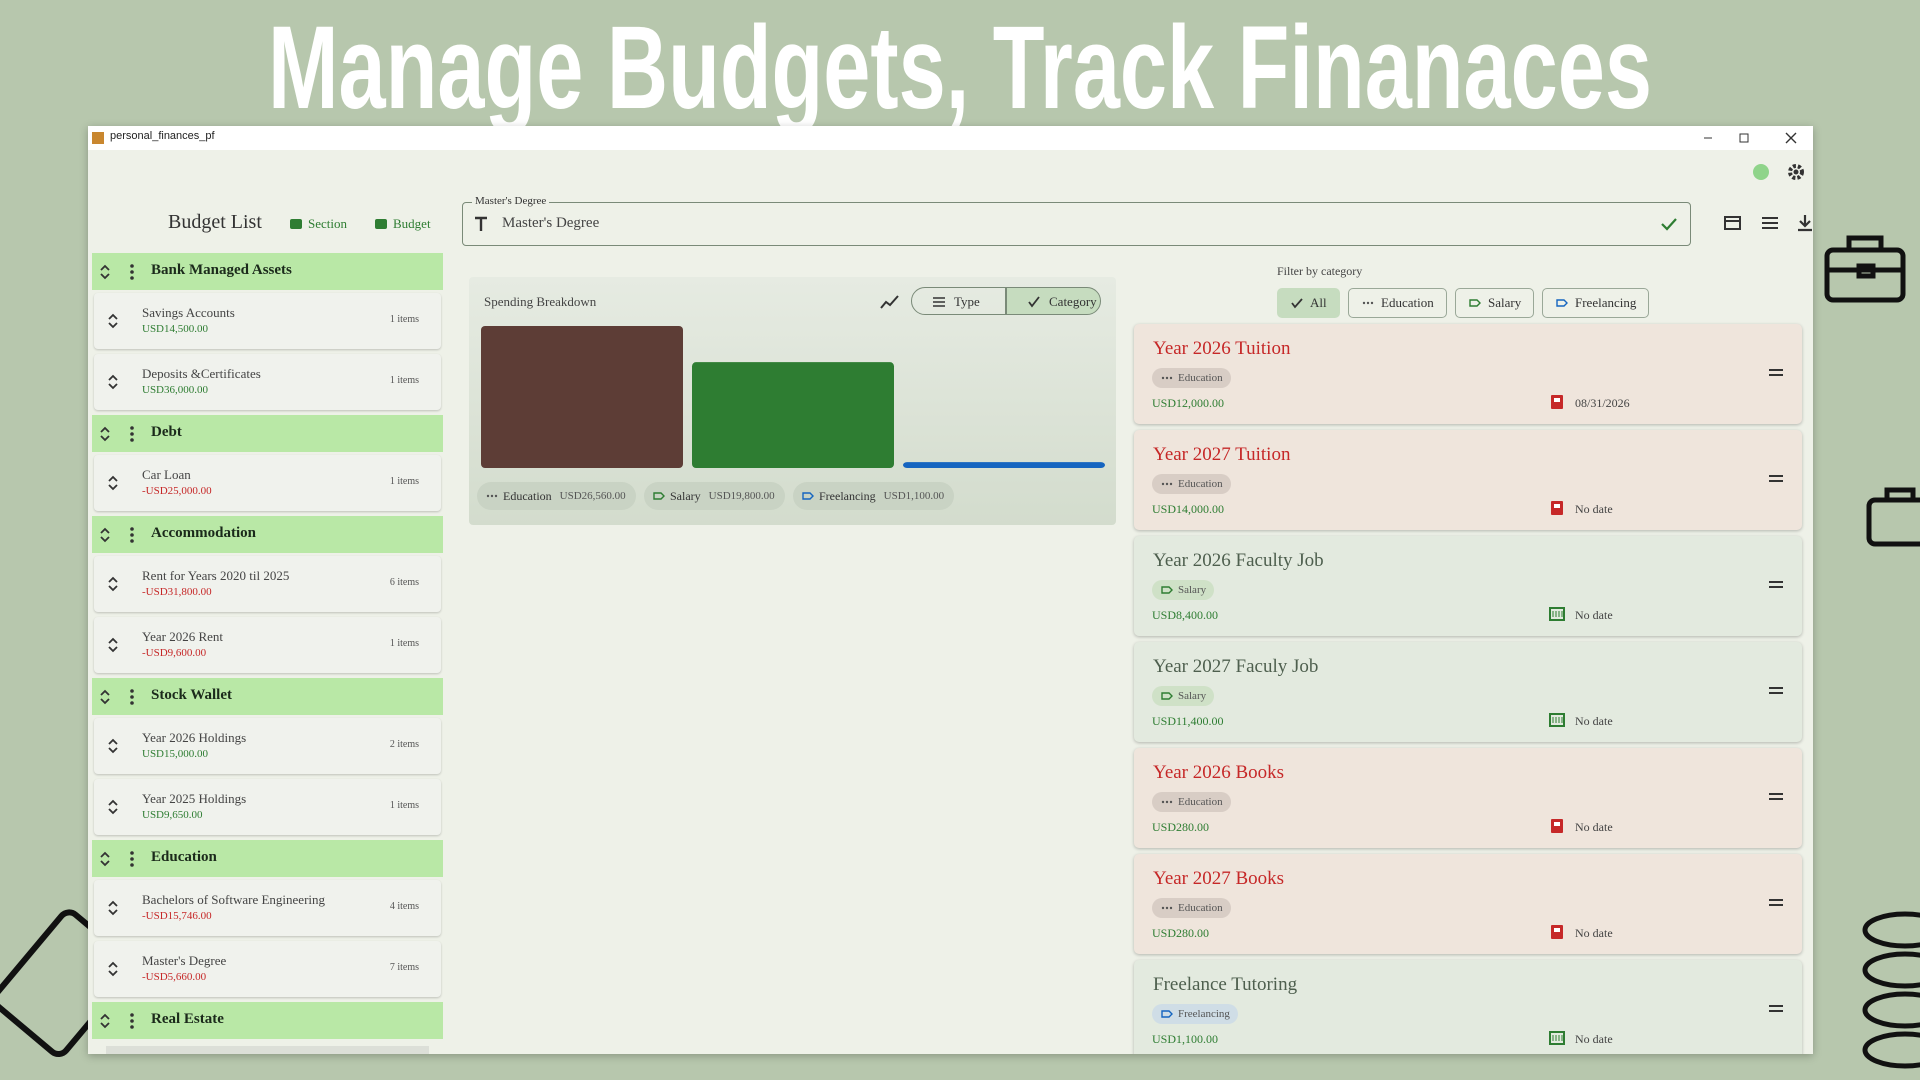 This screenshot has height=1080, width=1920. What do you see at coordinates (267, 271) in the screenshot?
I see `section-header: Bank Managed Assets` at bounding box center [267, 271].